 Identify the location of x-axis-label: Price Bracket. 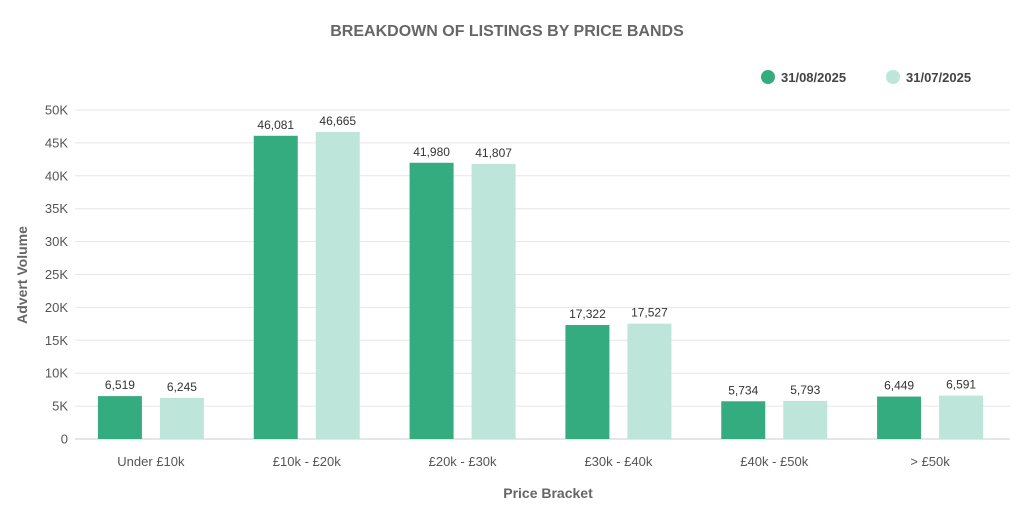
(548, 493).